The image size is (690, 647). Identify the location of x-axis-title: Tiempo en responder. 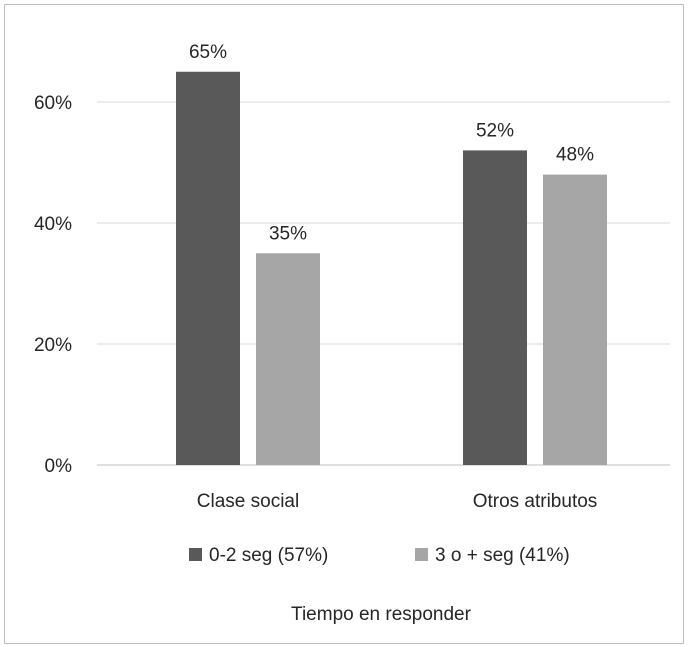
(381, 614).